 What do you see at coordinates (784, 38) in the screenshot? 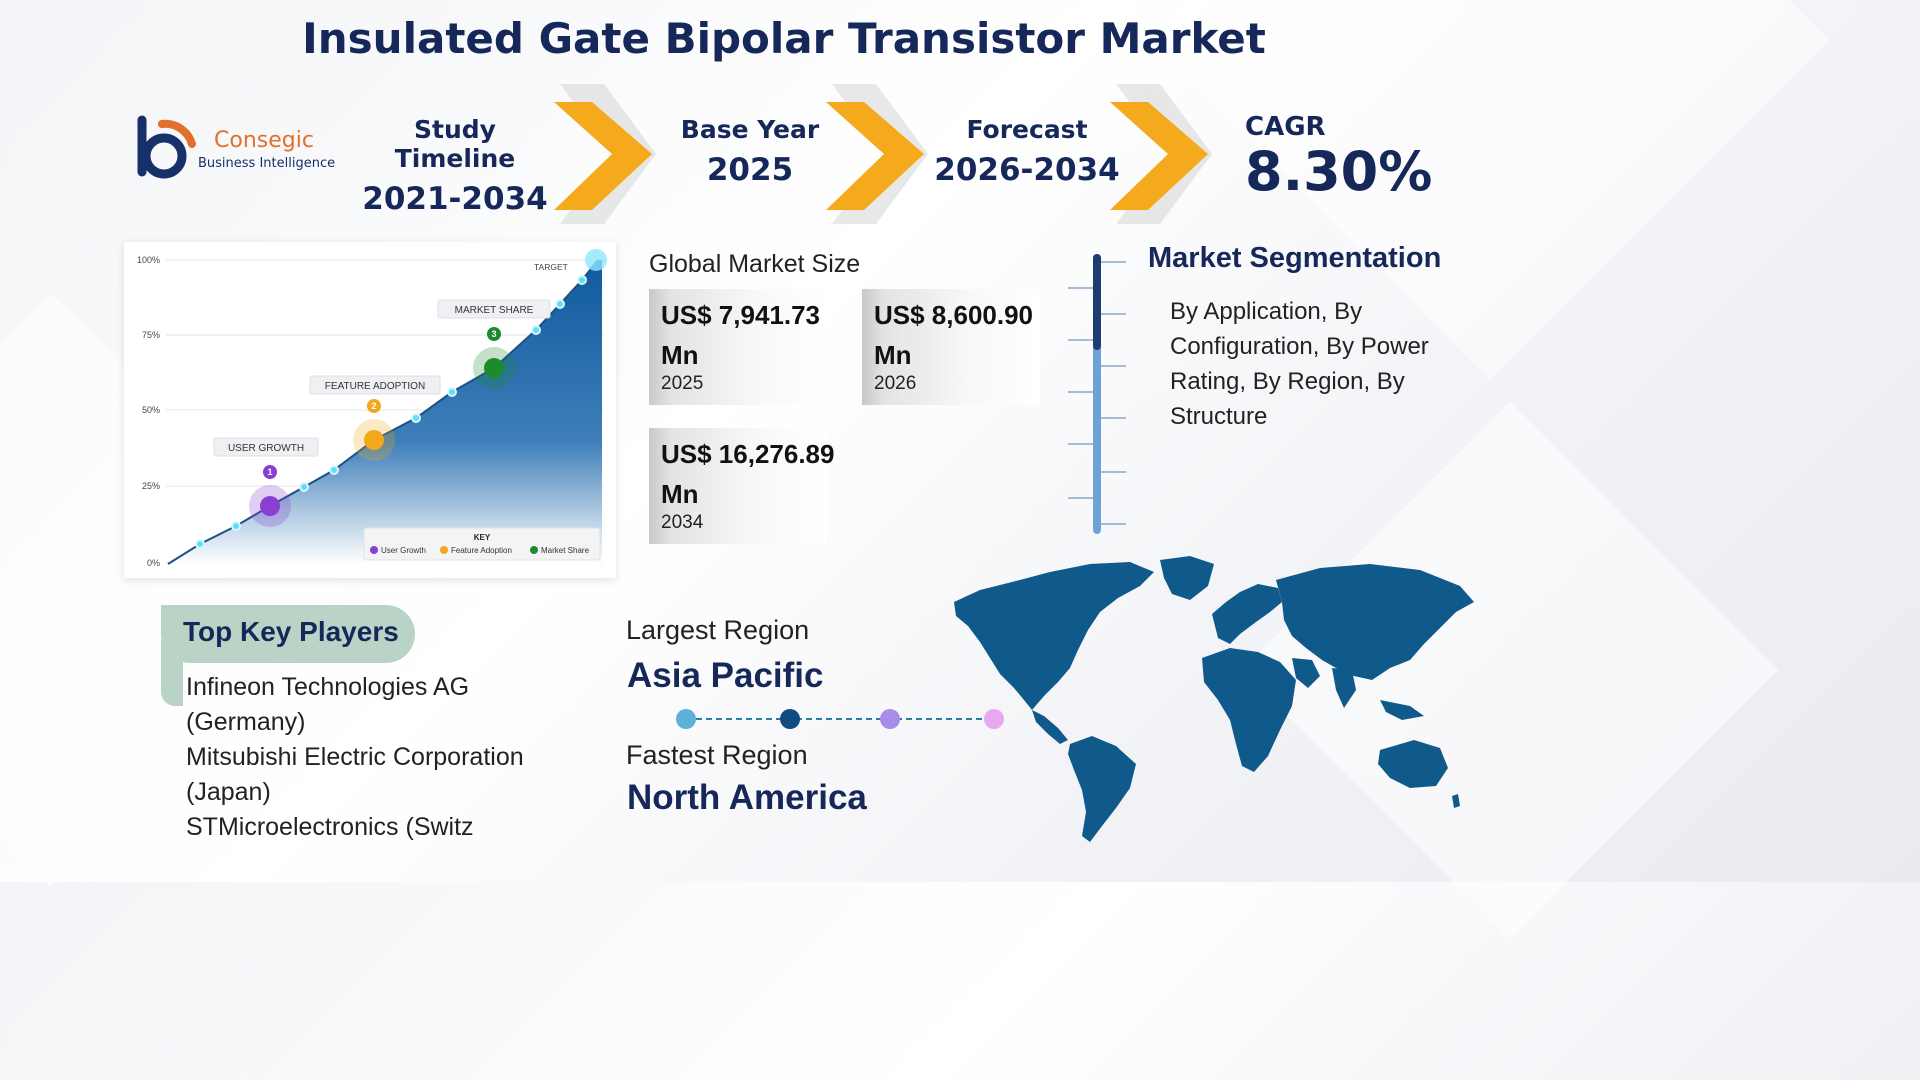
I see `page-title: Insulated Gate Bipolar Transistor Market` at bounding box center [784, 38].